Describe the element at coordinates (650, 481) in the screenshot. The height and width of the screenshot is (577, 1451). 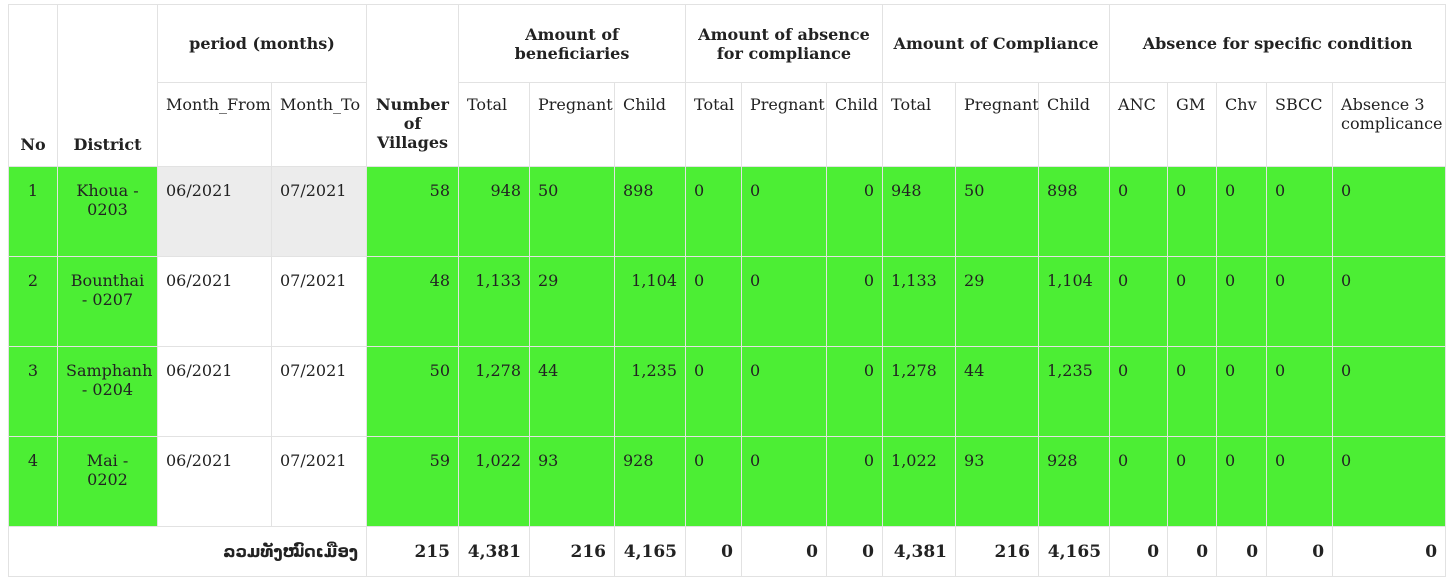
I see `cell-b-child: 928` at that location.